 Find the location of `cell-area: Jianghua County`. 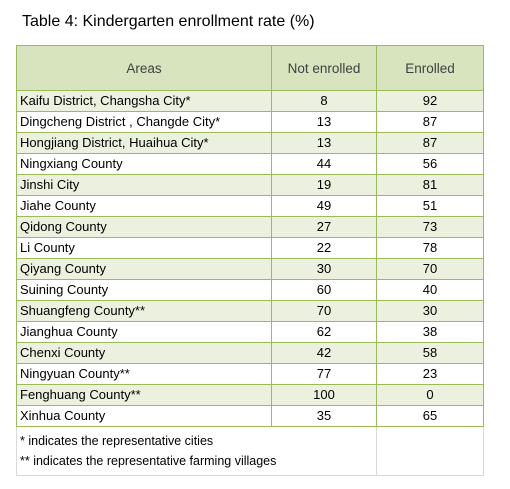

cell-area: Jianghua County is located at coordinates (144, 332).